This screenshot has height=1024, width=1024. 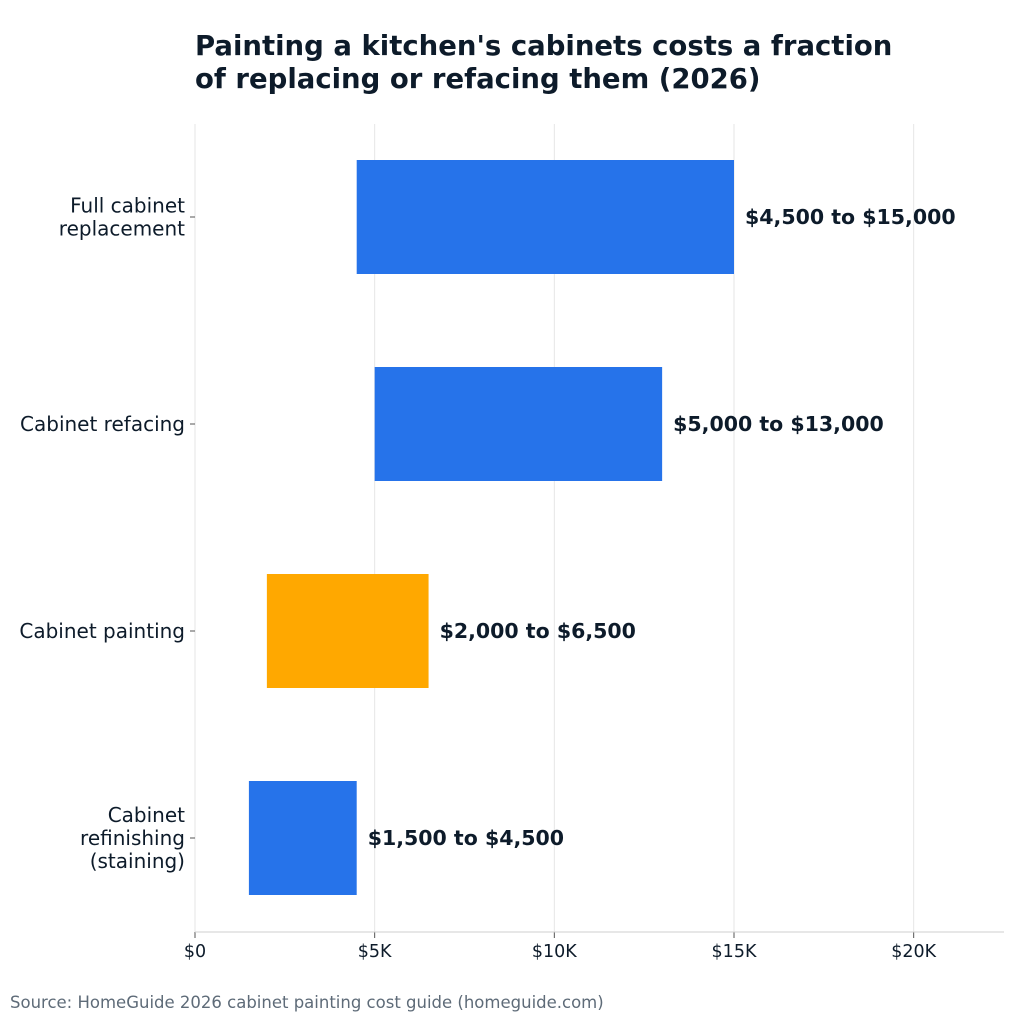 I want to click on data-label-2: $2,000 to $6,500, so click(x=538, y=631).